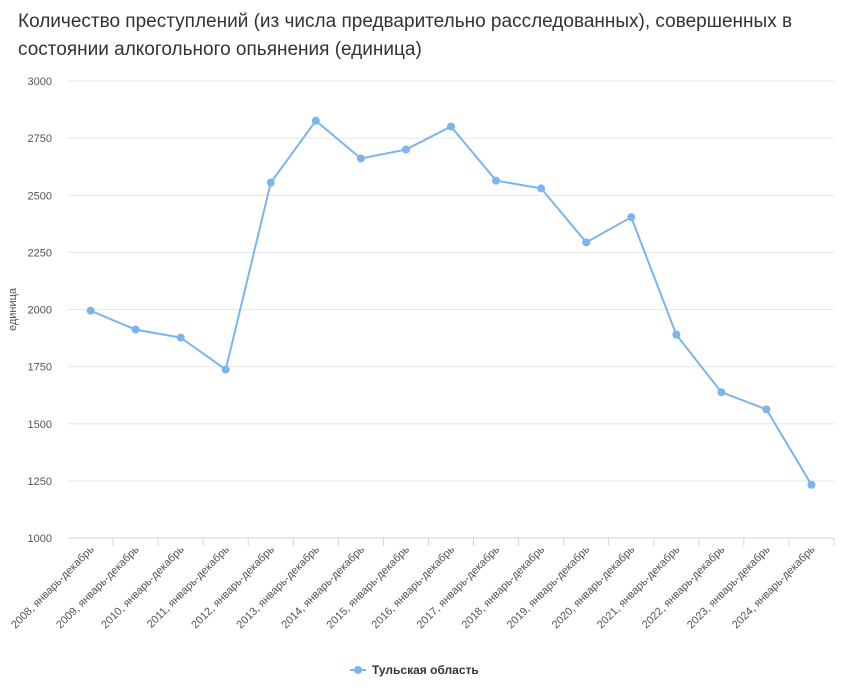  What do you see at coordinates (40, 82) in the screenshot?
I see `y-tick-label: 3000` at bounding box center [40, 82].